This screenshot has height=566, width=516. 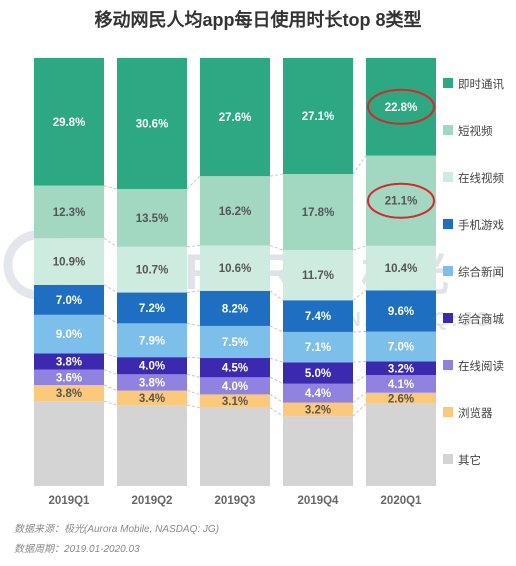 I want to click on data-label: 7.2%, so click(x=152, y=309).